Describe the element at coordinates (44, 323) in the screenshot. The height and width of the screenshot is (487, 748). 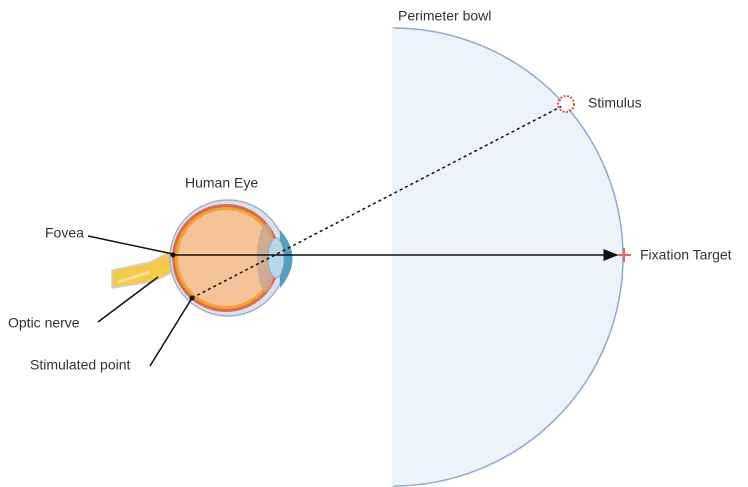
I see `label: Optic nerve` at that location.